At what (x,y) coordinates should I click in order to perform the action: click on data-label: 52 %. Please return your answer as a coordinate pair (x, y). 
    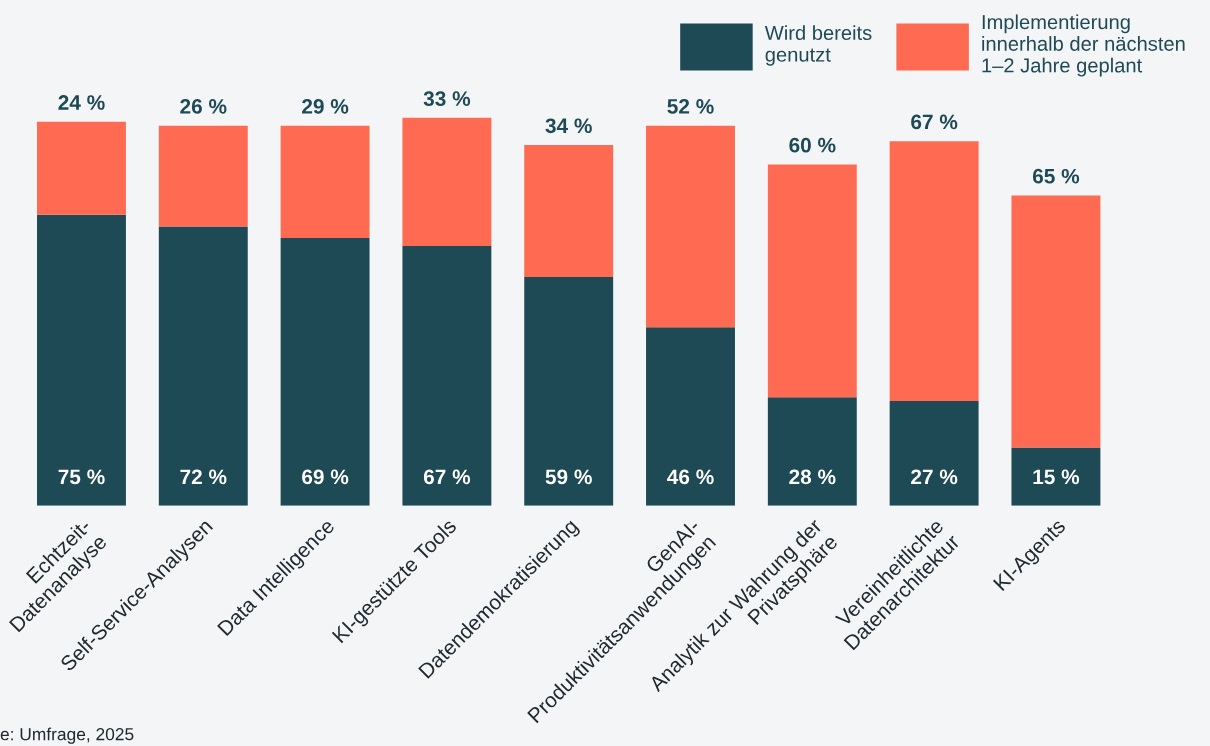
    Looking at the image, I should click on (690, 106).